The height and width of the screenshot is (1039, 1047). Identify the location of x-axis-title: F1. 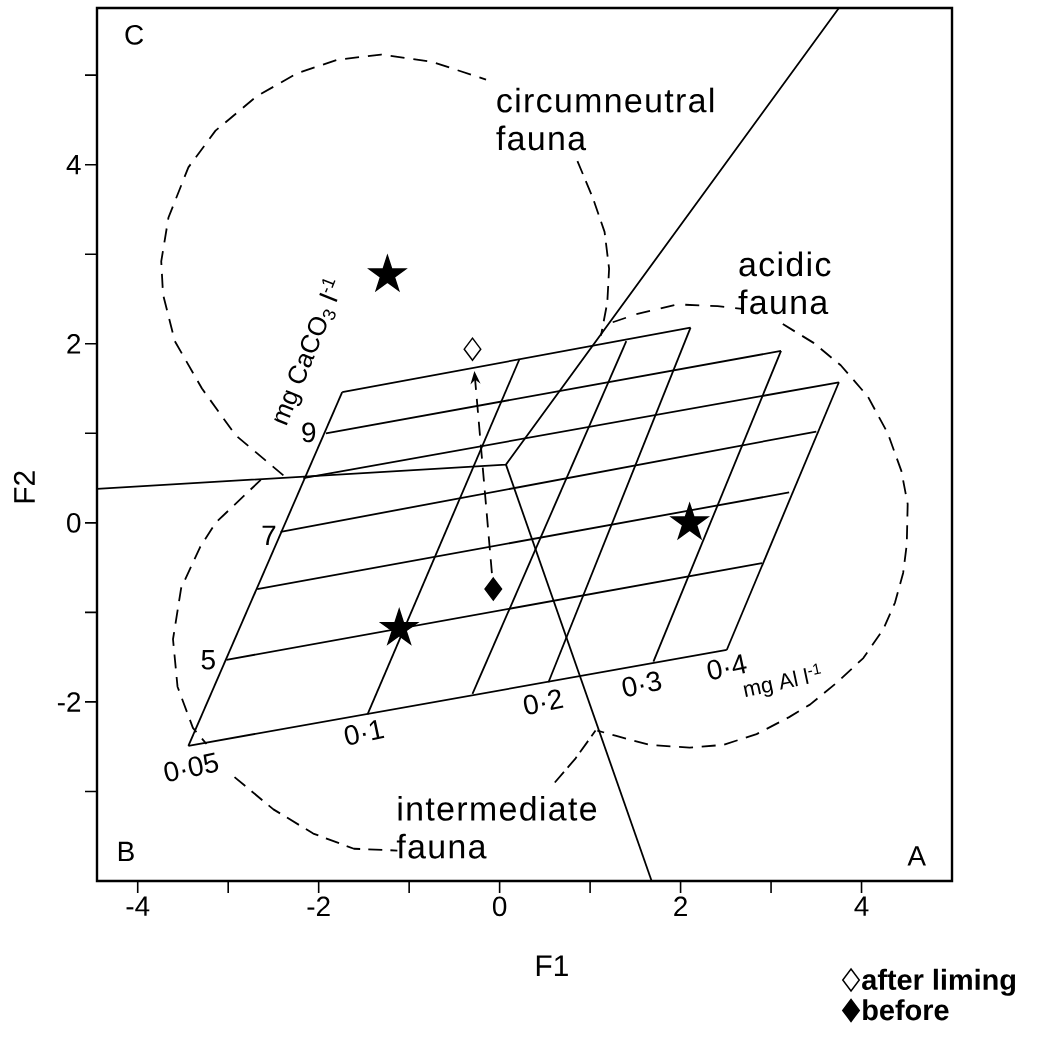
(552, 965).